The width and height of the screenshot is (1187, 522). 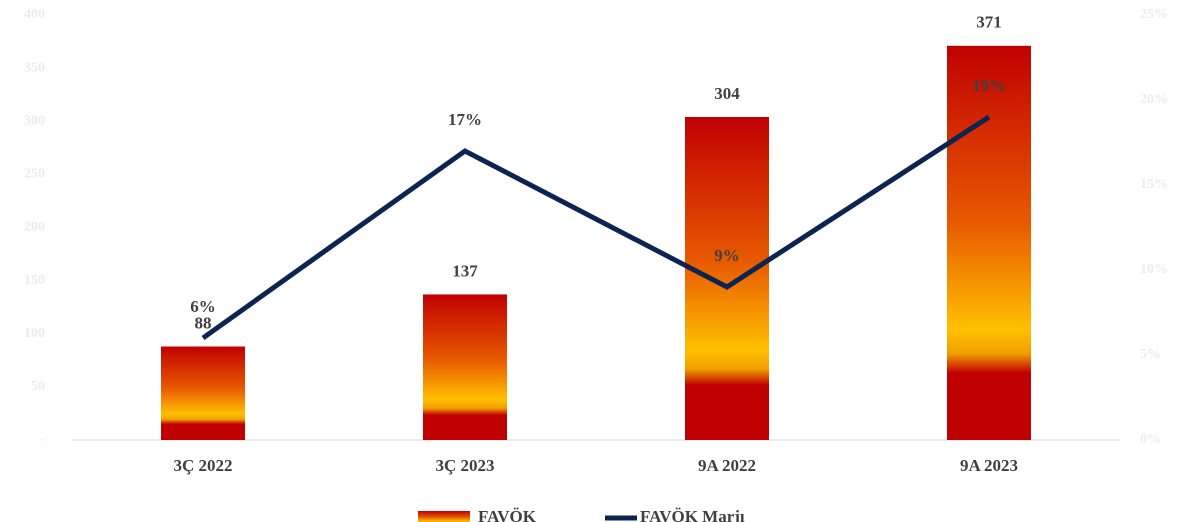 What do you see at coordinates (1150, 354) in the screenshot?
I see `y2-tick-label: 5%` at bounding box center [1150, 354].